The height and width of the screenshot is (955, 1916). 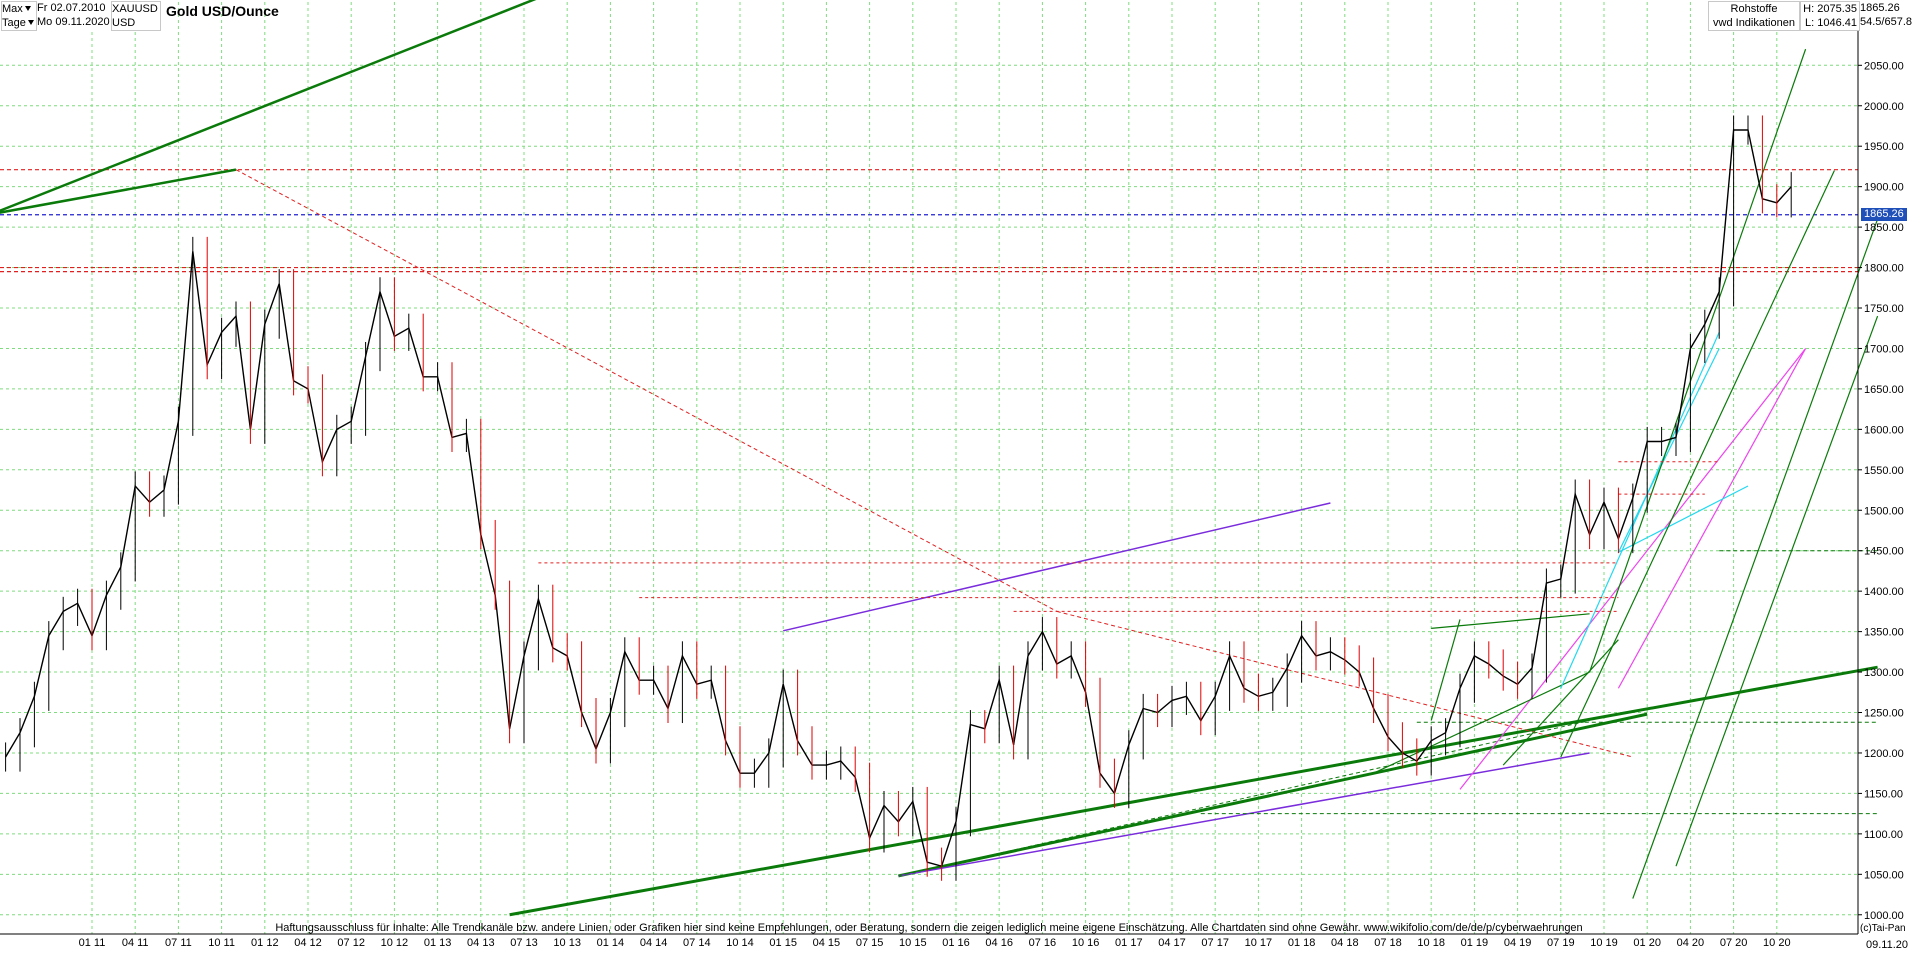 What do you see at coordinates (14, 23) in the screenshot?
I see `interval-label: Tage` at bounding box center [14, 23].